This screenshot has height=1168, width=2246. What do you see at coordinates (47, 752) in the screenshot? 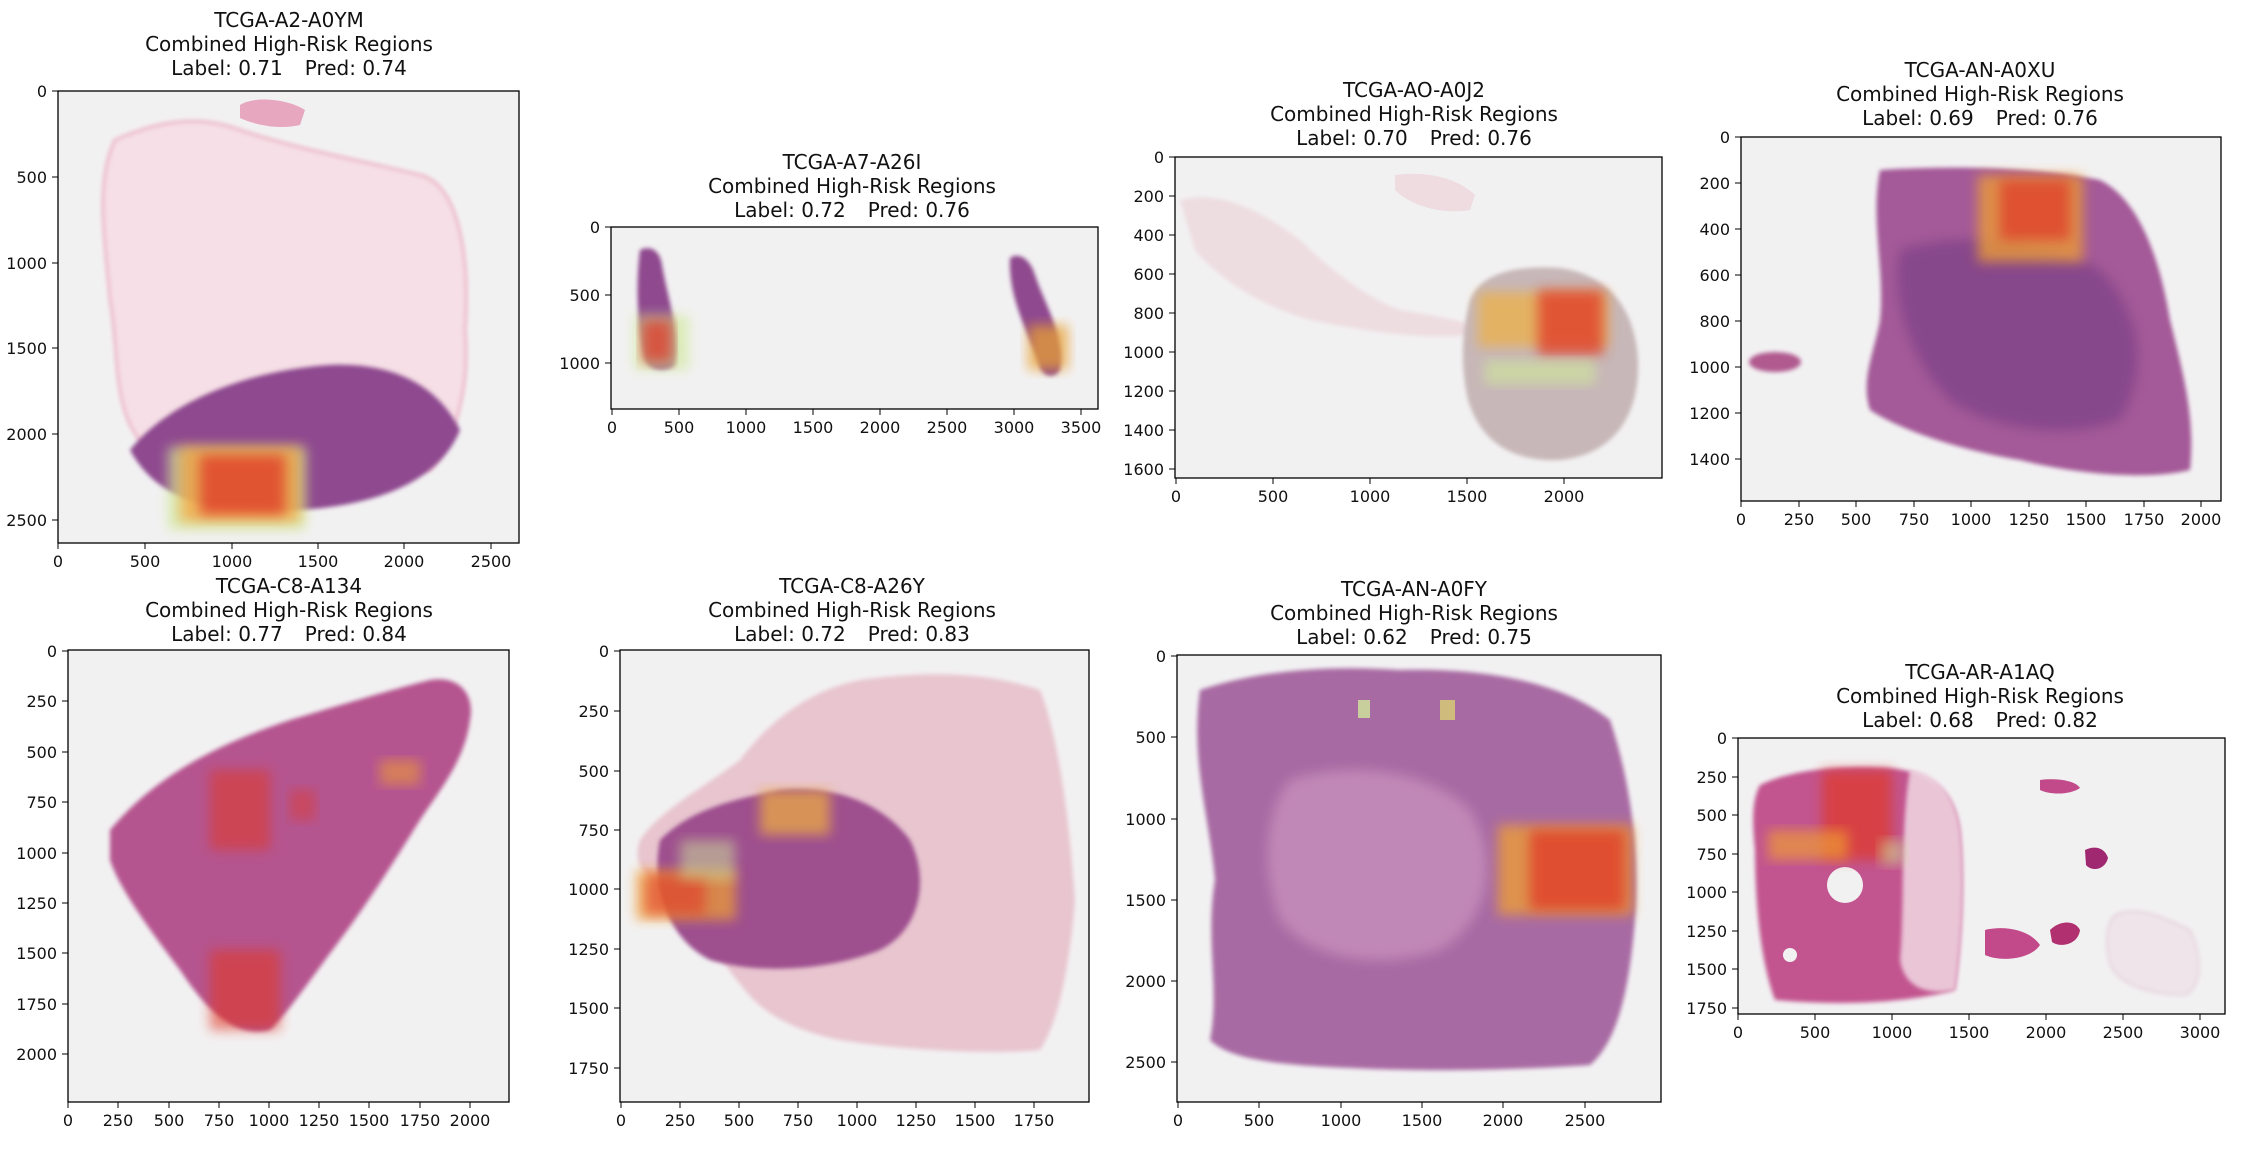
I see `y-tick-2: 500` at bounding box center [47, 752].